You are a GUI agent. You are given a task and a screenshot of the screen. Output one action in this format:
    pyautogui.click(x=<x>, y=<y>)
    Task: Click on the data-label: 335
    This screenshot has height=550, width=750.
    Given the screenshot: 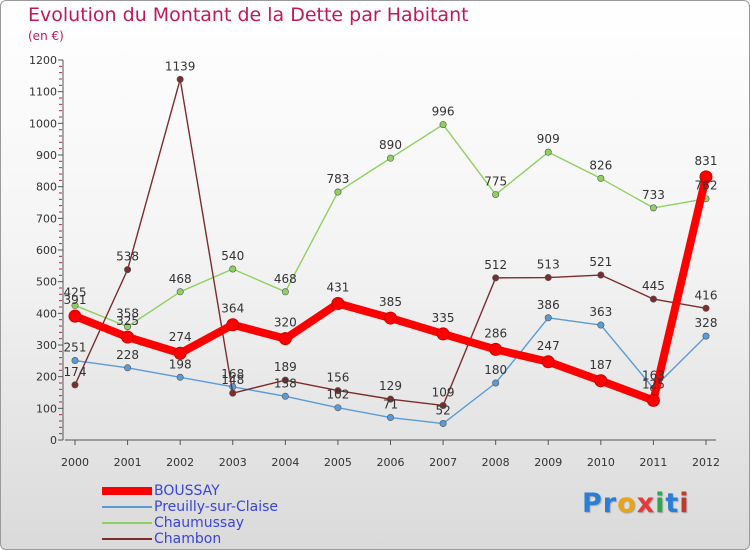 What is the action you would take?
    pyautogui.click(x=443, y=318)
    